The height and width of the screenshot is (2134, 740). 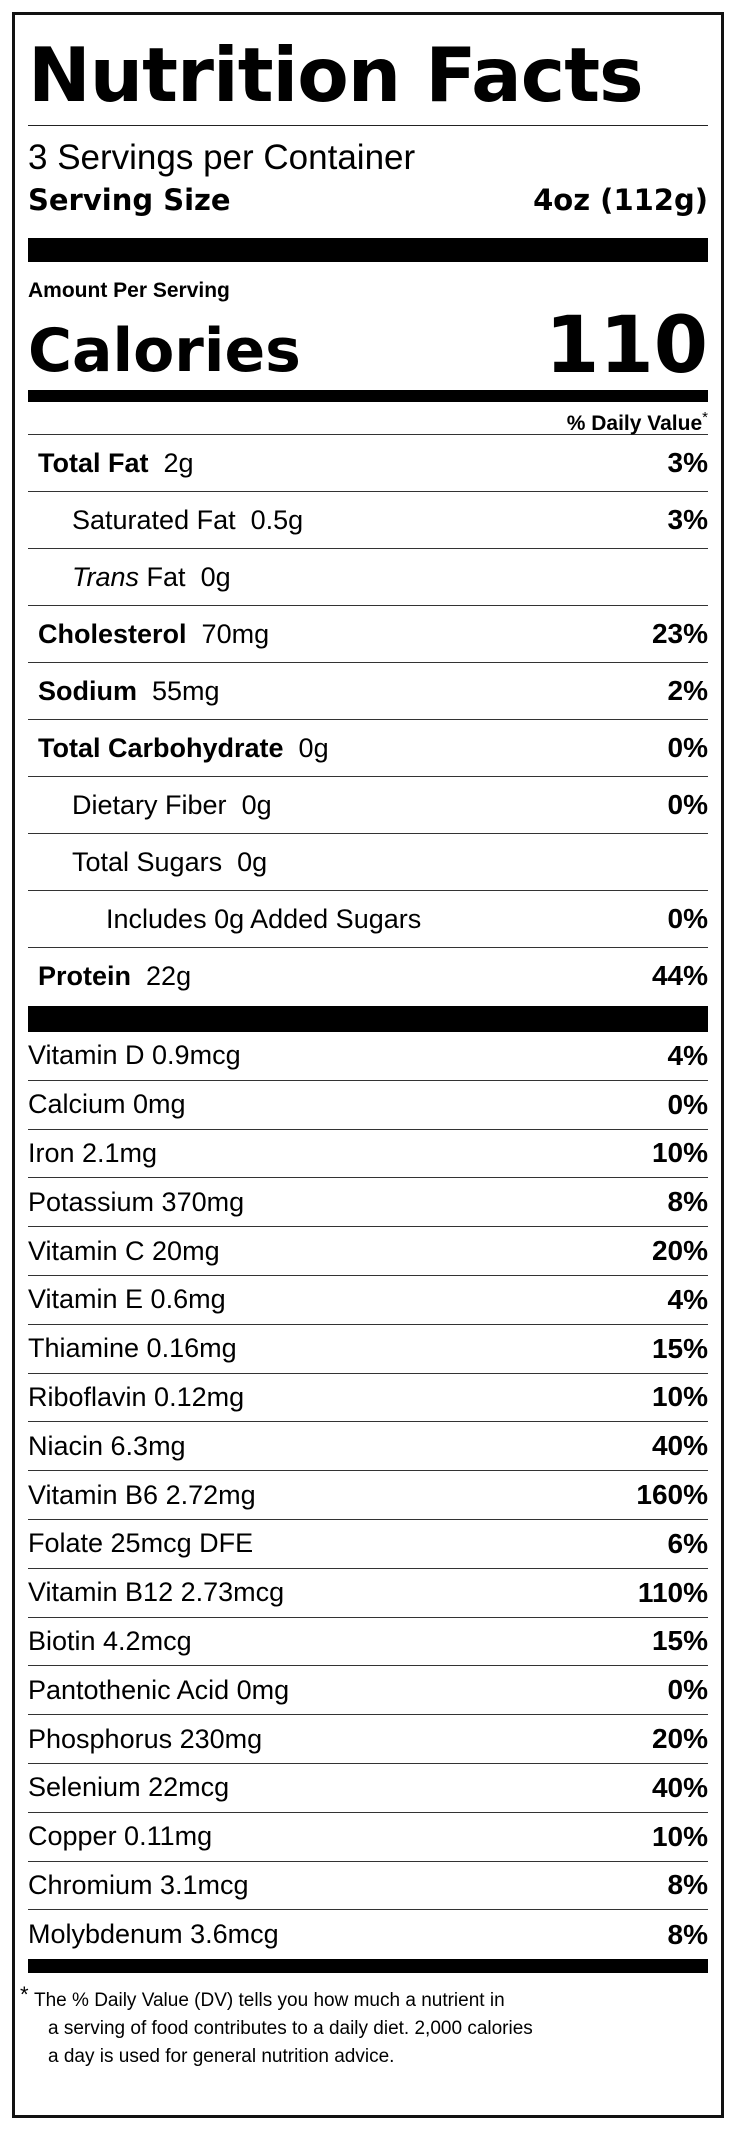 I want to click on vitamin-label: Vitamin E 0.6mg, so click(x=127, y=1299).